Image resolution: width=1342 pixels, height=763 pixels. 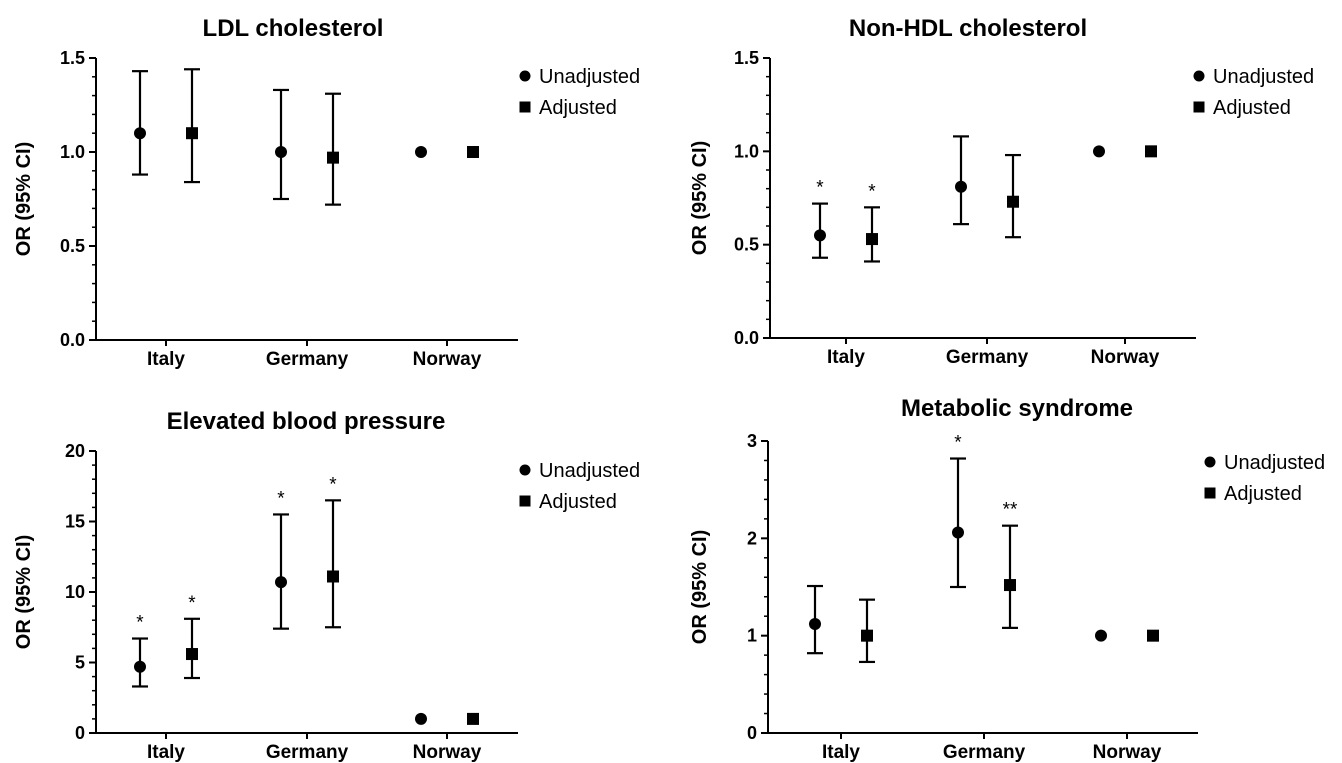 I want to click on y-tick-label: 3, so click(x=752, y=441).